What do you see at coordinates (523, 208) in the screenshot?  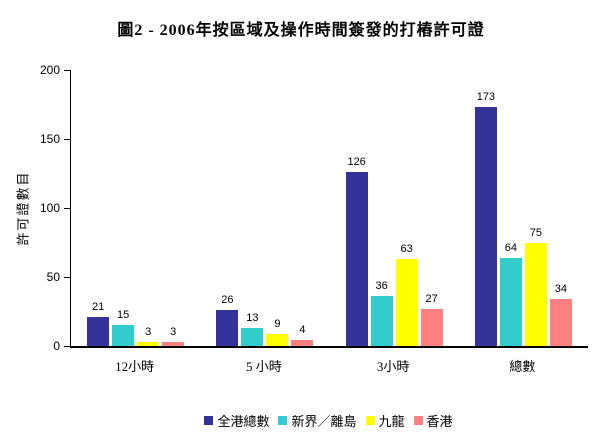 I see `bar-group-4: 173 64 75 34` at bounding box center [523, 208].